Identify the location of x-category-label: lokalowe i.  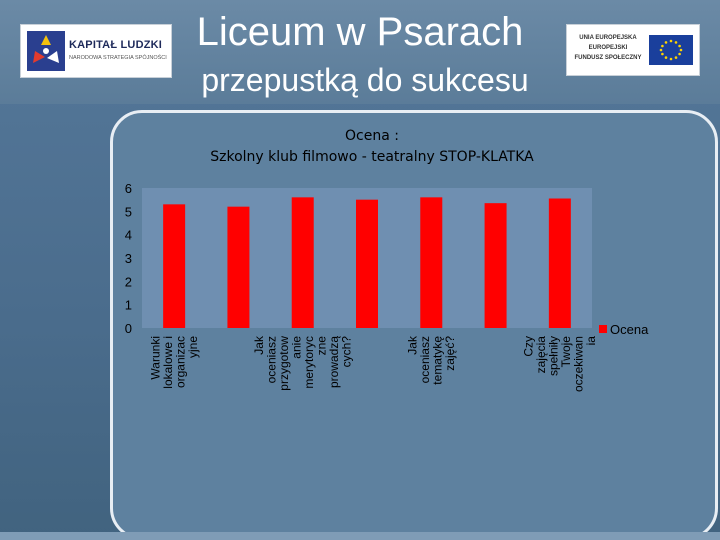
(168, 362).